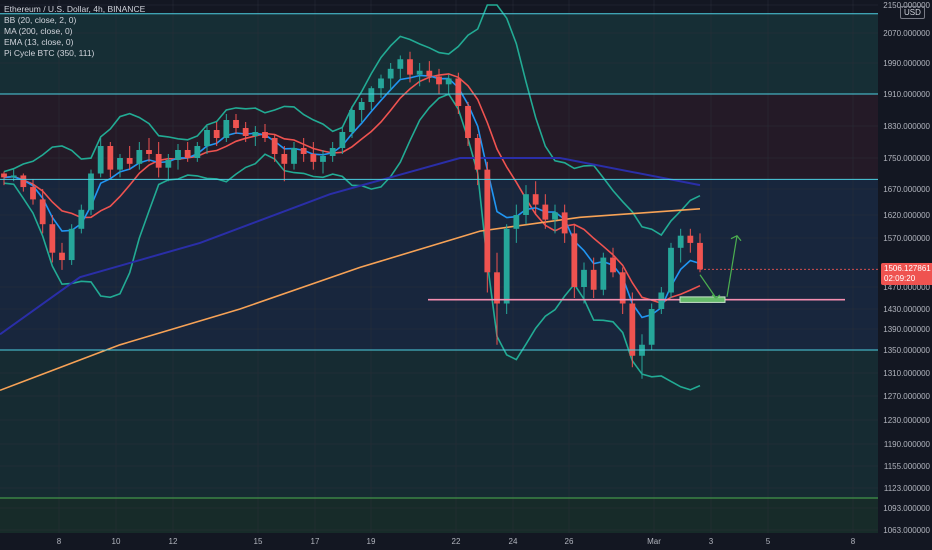  Describe the element at coordinates (907, 466) in the screenshot. I see `y-tick-label: 1155.000000` at that location.